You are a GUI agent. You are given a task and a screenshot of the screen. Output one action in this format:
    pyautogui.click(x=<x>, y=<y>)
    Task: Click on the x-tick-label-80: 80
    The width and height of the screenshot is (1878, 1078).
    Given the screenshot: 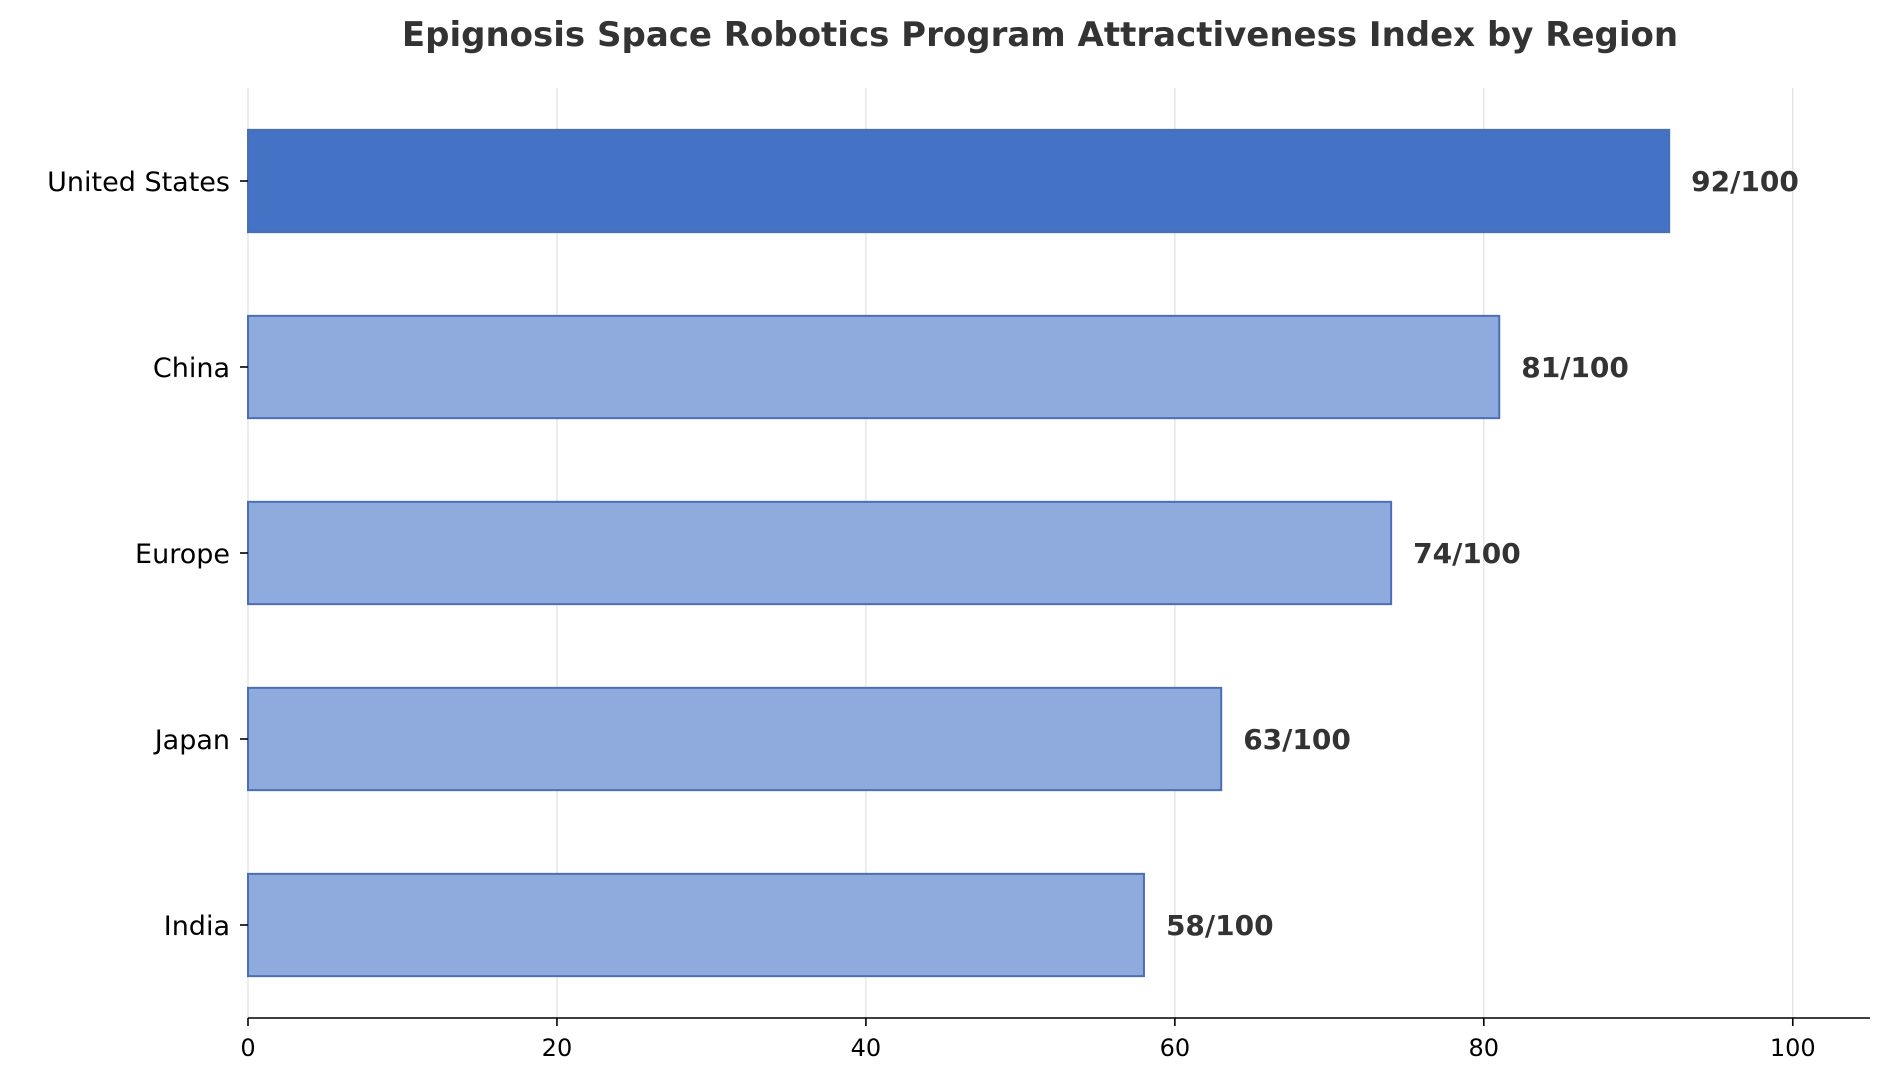 What is the action you would take?
    pyautogui.click(x=1484, y=1048)
    